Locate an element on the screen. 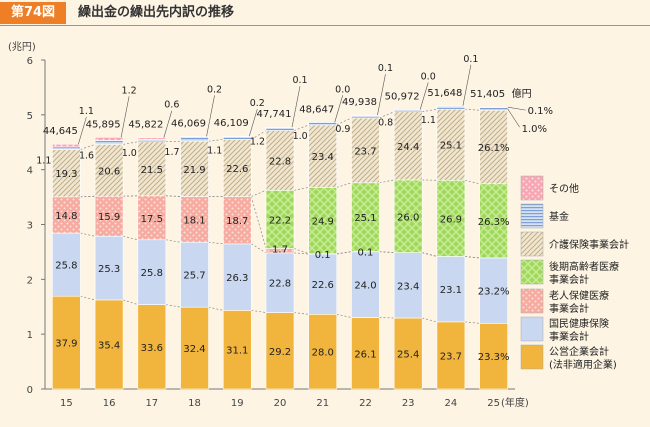  other-value-label: 0.1 is located at coordinates (385, 68).